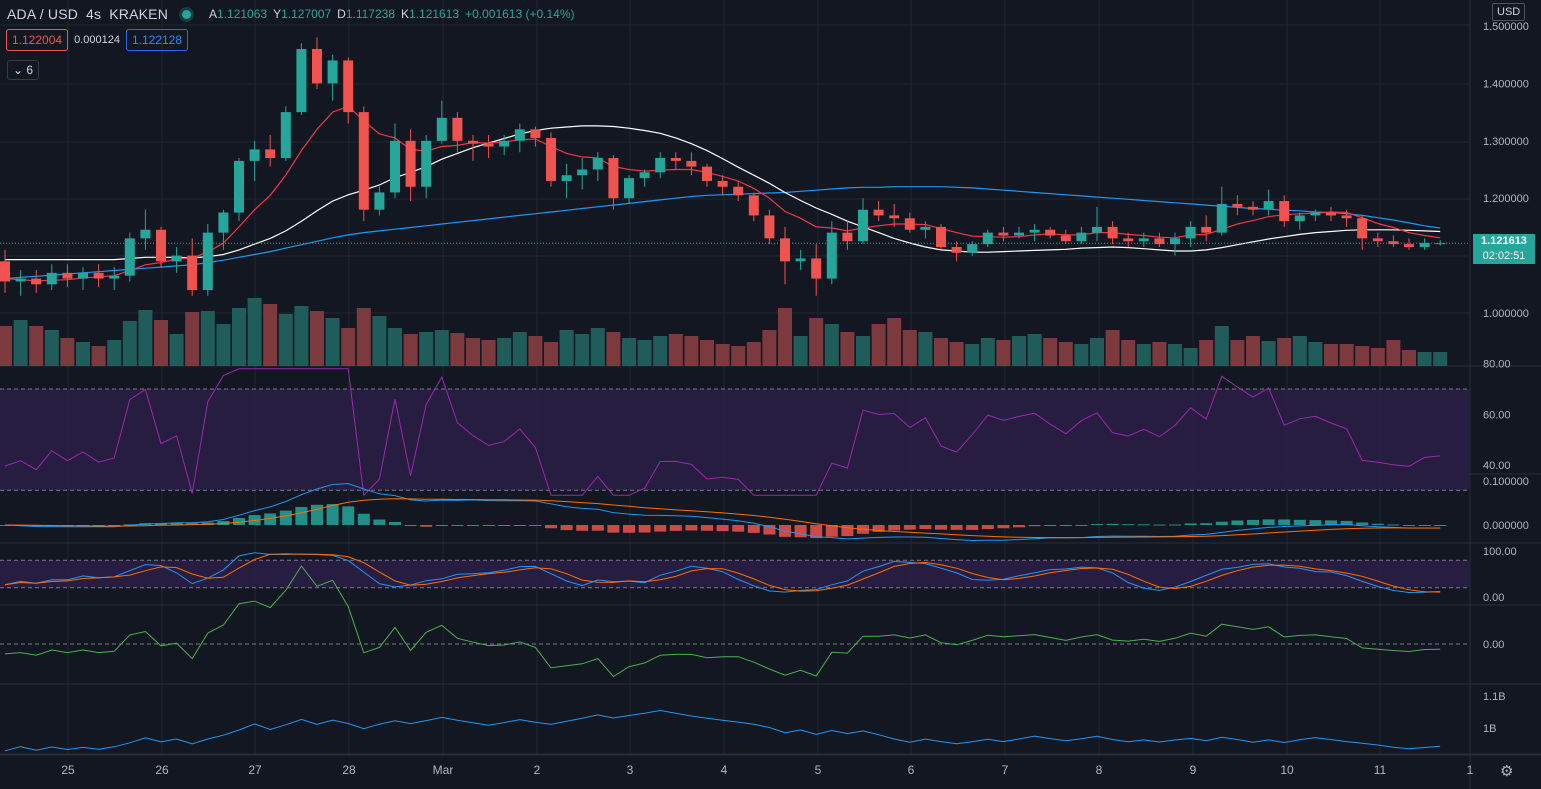 Image resolution: width=1541 pixels, height=789 pixels. I want to click on stoch-k-line, so click(722, 573).